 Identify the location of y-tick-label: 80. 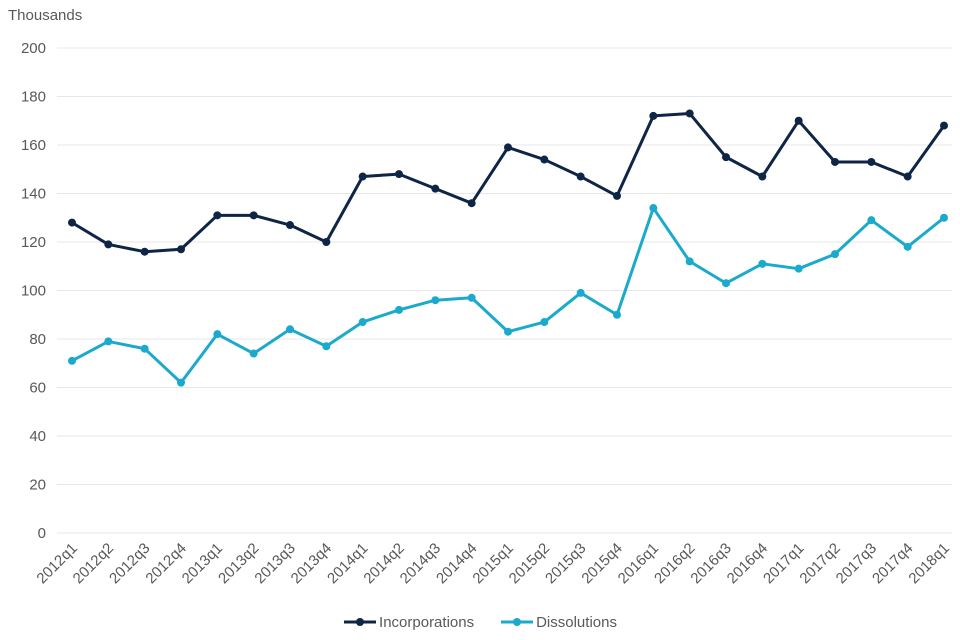
(37, 339).